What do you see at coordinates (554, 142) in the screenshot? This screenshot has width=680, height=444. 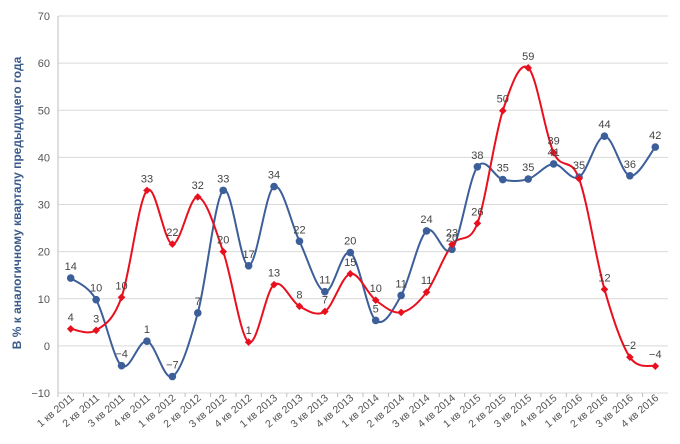 I see `data-label: 39` at bounding box center [554, 142].